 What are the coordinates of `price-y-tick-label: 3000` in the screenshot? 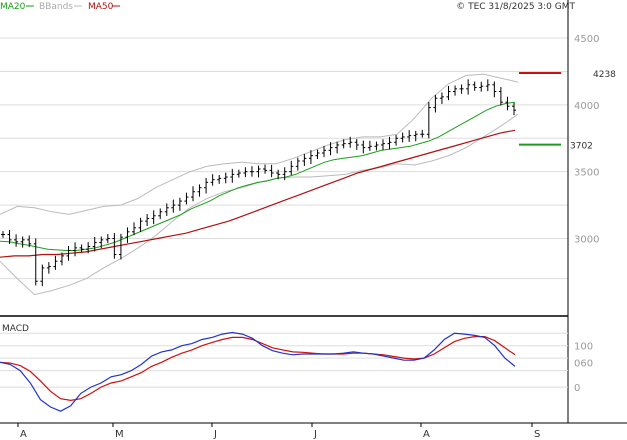 It's located at (586, 240).